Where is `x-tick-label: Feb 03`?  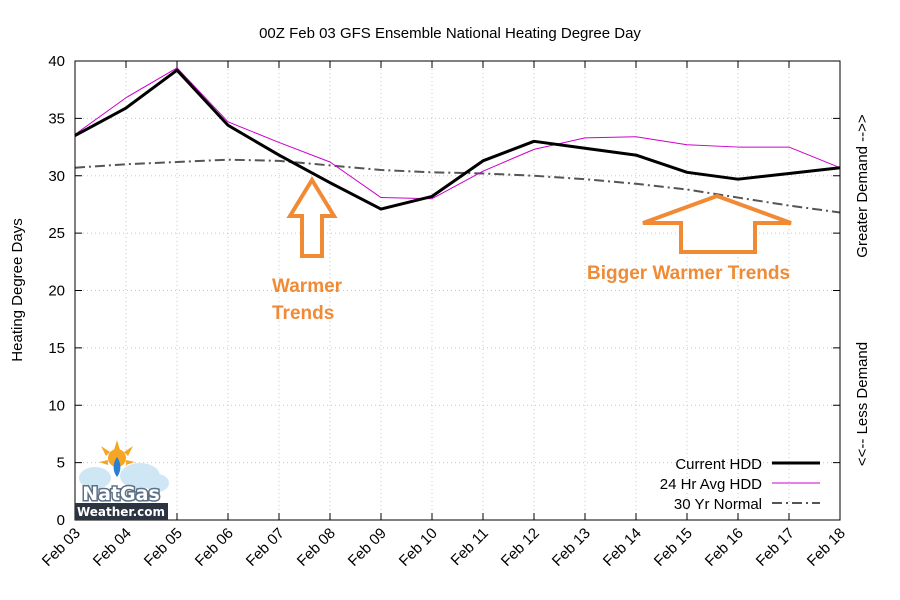 x-tick-label: Feb 03 is located at coordinates (61, 547).